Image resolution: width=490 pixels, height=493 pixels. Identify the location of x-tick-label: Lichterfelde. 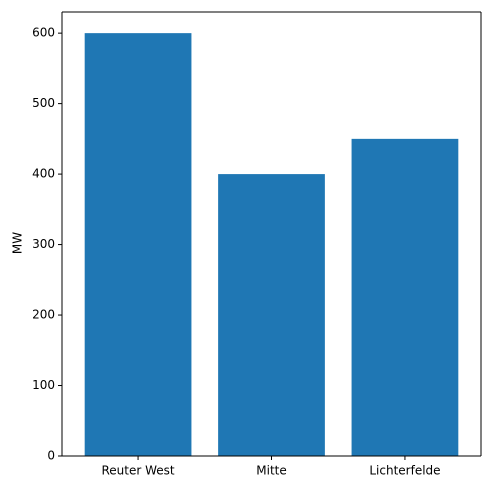
(404, 471).